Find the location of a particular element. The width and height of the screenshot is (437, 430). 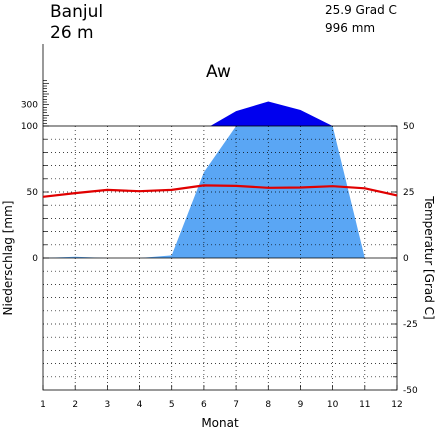

y-left-tick-label: 100 is located at coordinates (29, 127).